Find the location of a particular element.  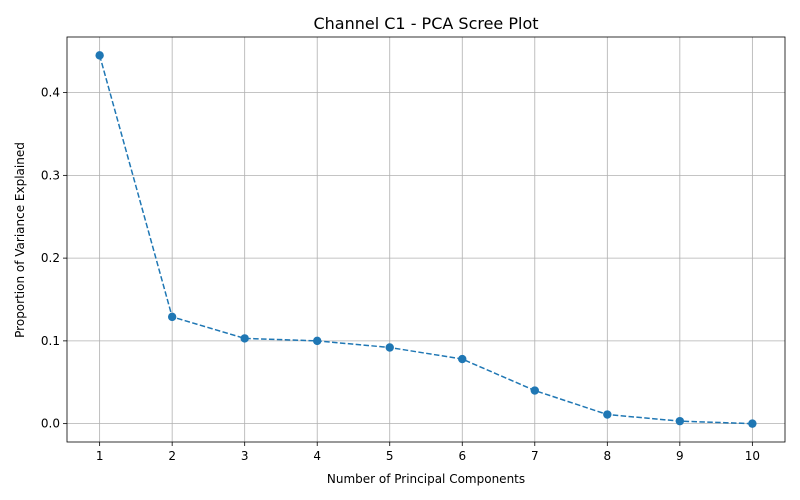

y-axis-label: Proportion of Variance Explained is located at coordinates (20, 240).